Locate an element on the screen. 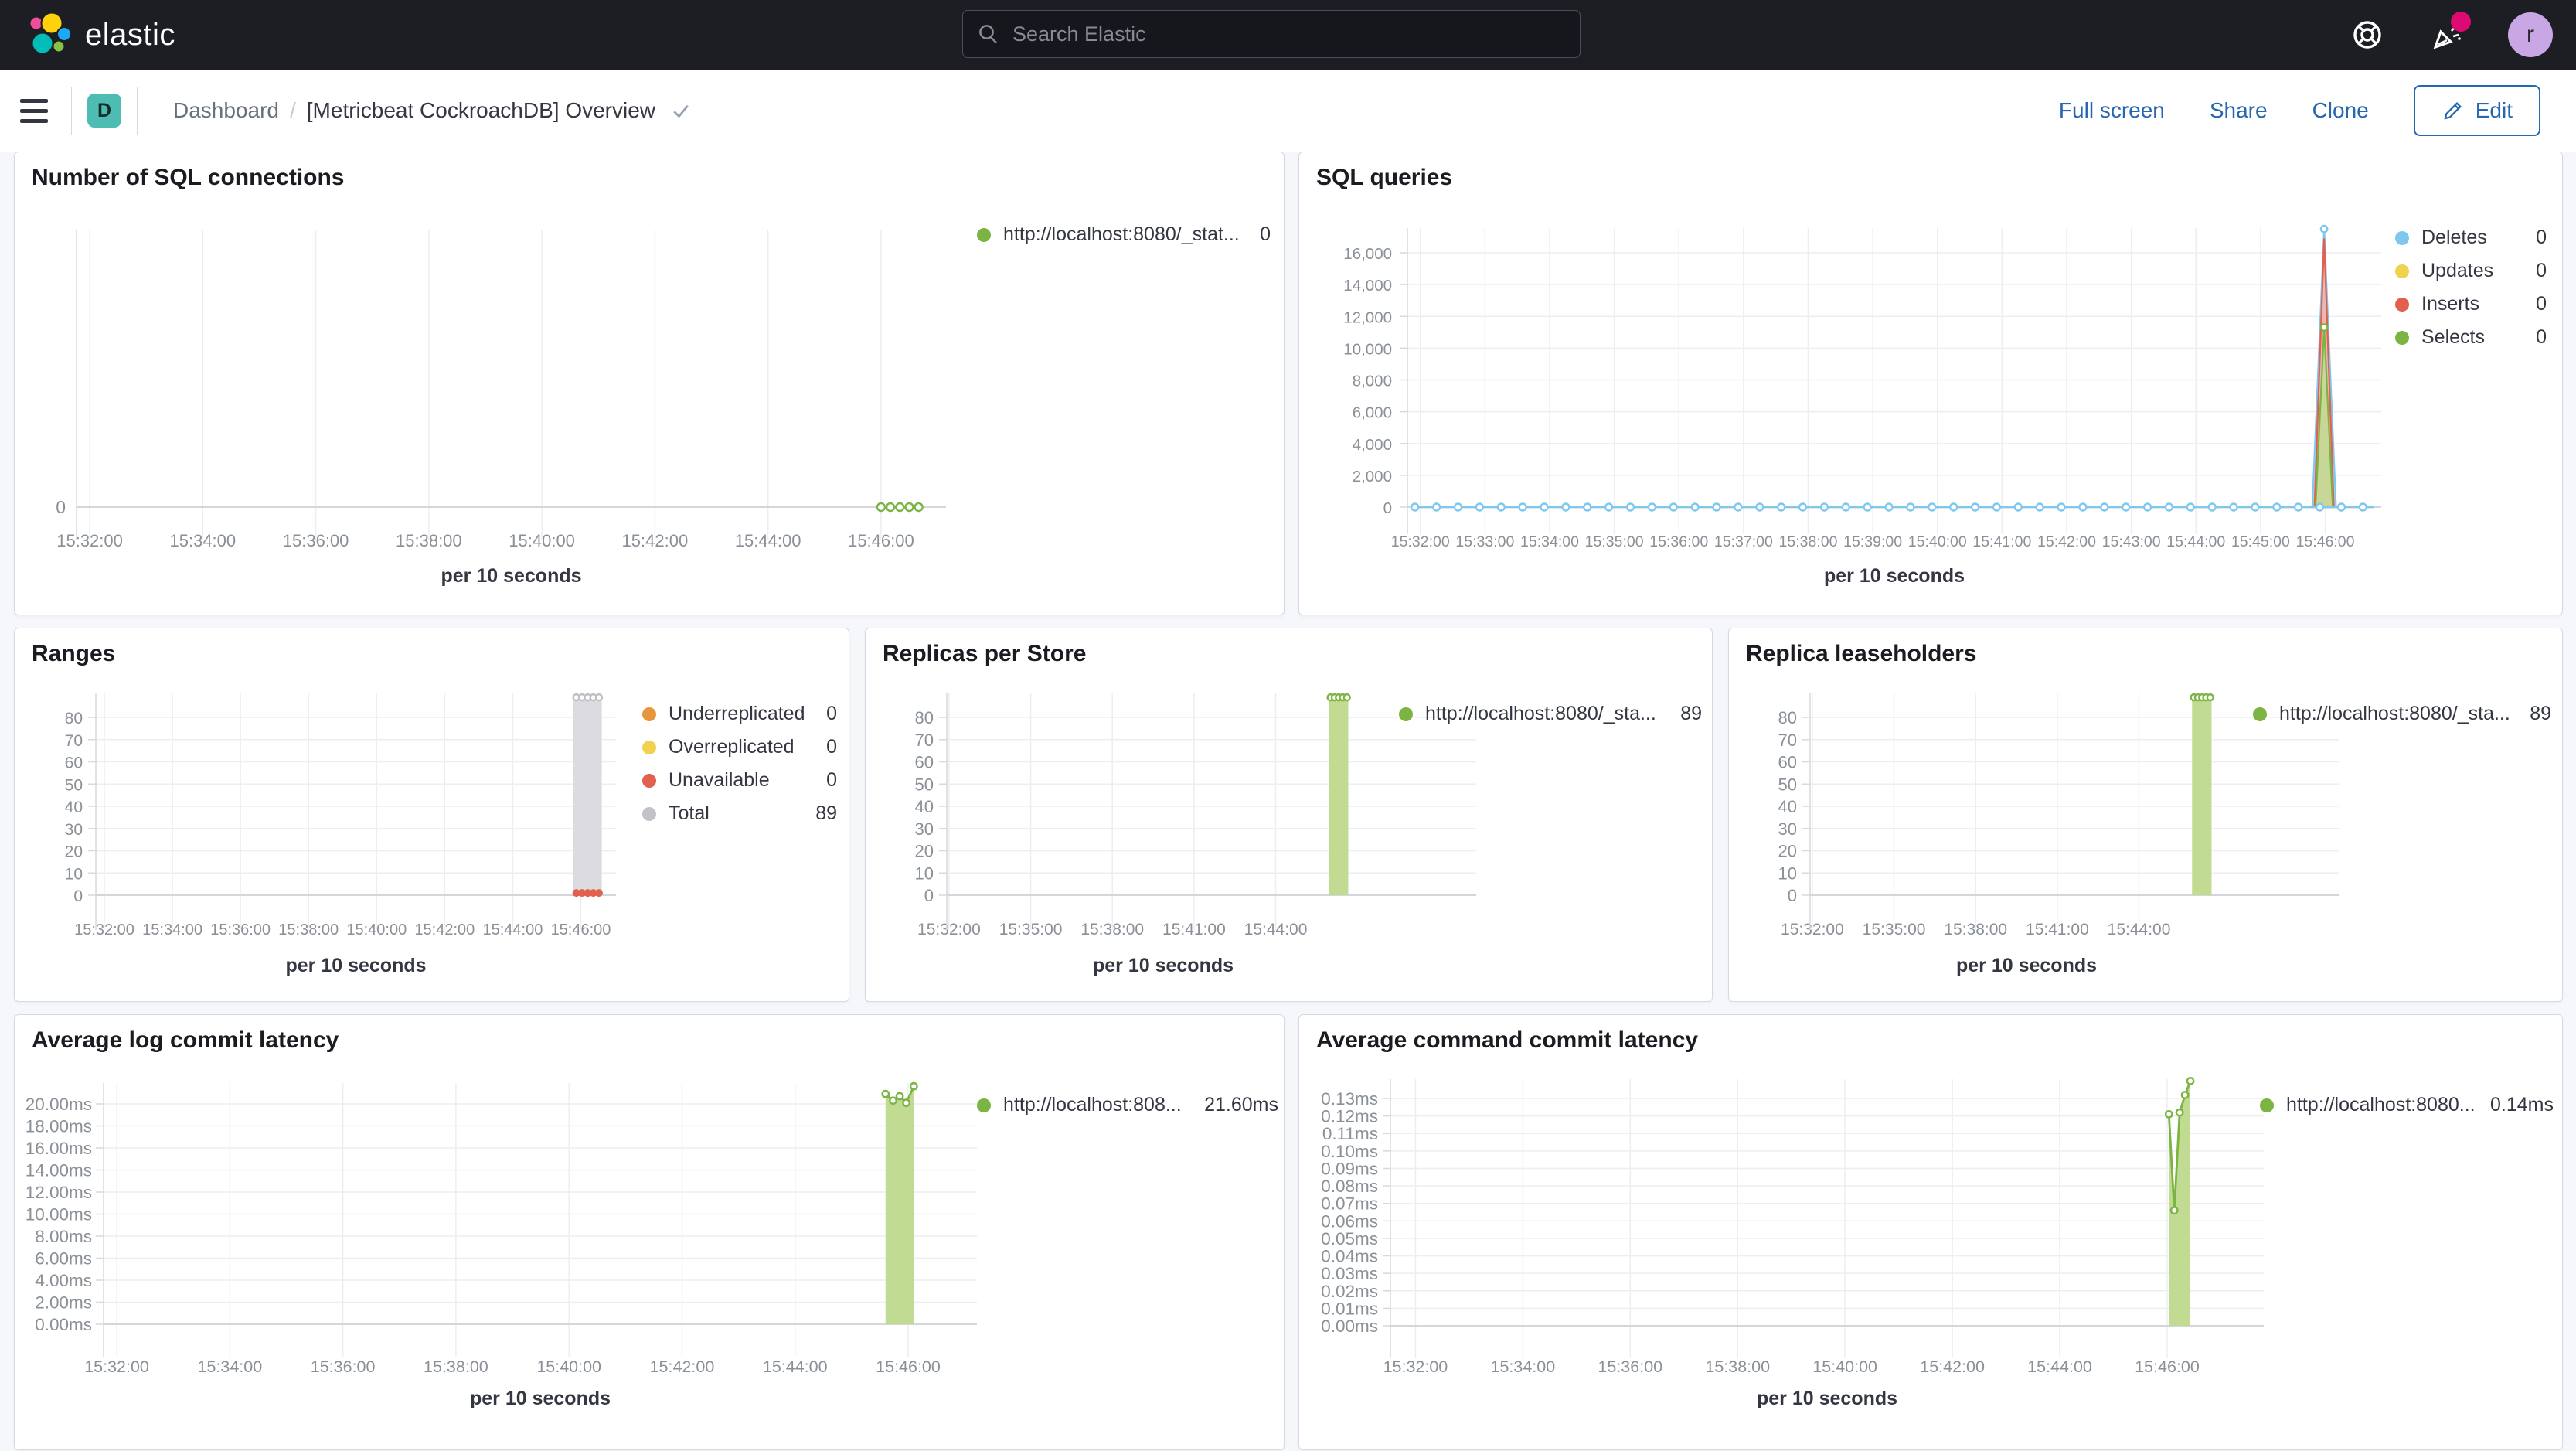  legend-swatch is located at coordinates (2402, 304).